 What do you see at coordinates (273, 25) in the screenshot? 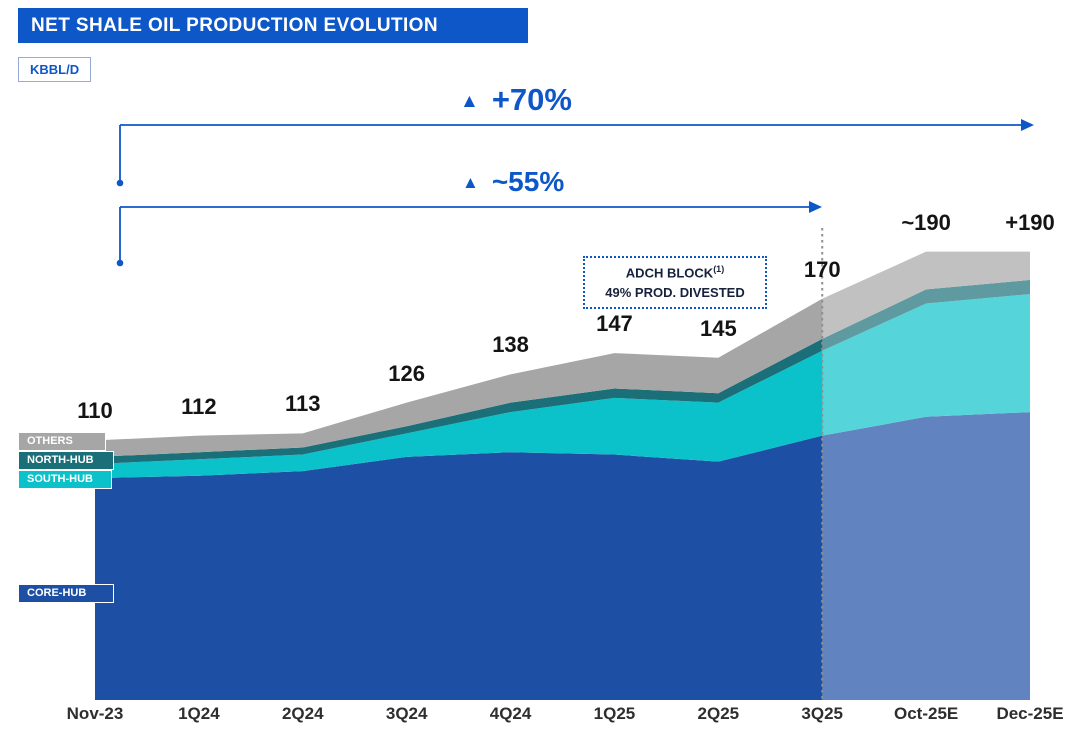
I see `page-title: NET SHALE OIL PRODUCTION EVOLUTION` at bounding box center [273, 25].